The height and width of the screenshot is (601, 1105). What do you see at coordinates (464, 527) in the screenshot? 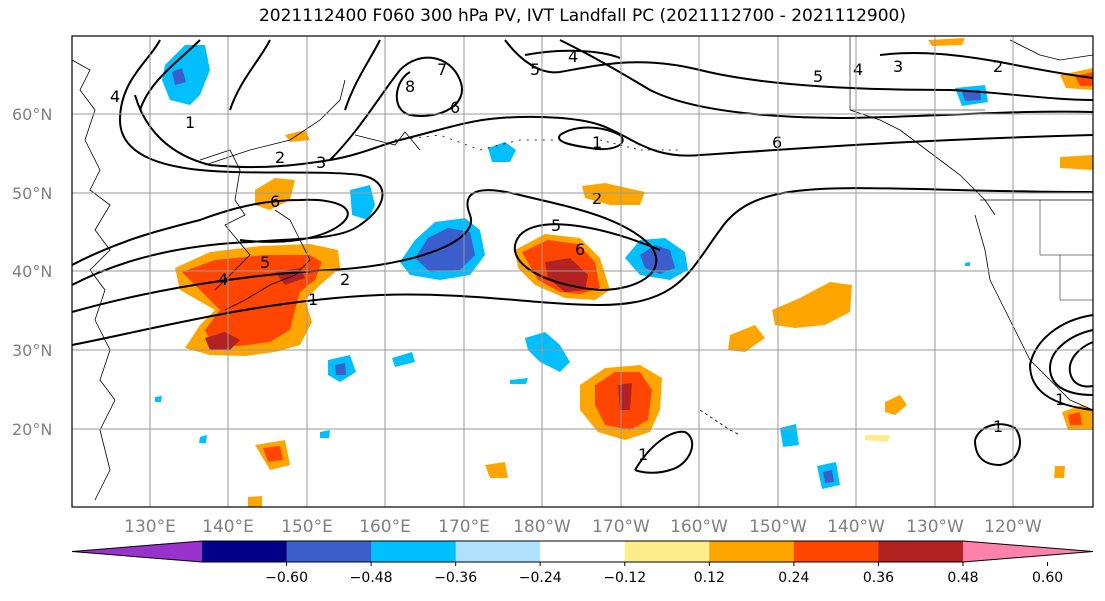
I see `lon-label: 170°E` at bounding box center [464, 527].